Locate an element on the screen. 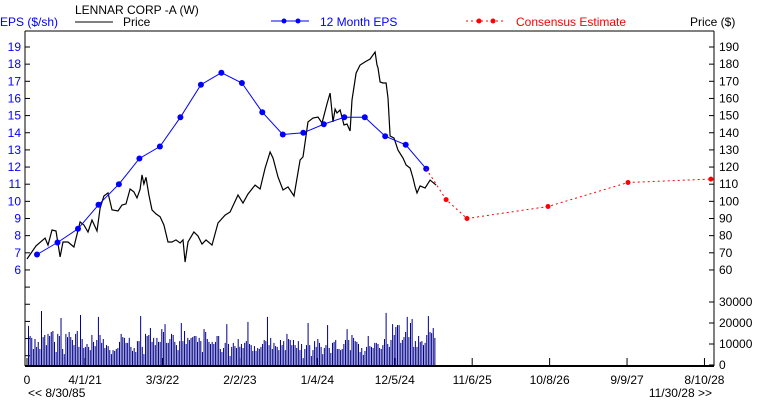  eps-tick-label: 14 is located at coordinates (15, 133).